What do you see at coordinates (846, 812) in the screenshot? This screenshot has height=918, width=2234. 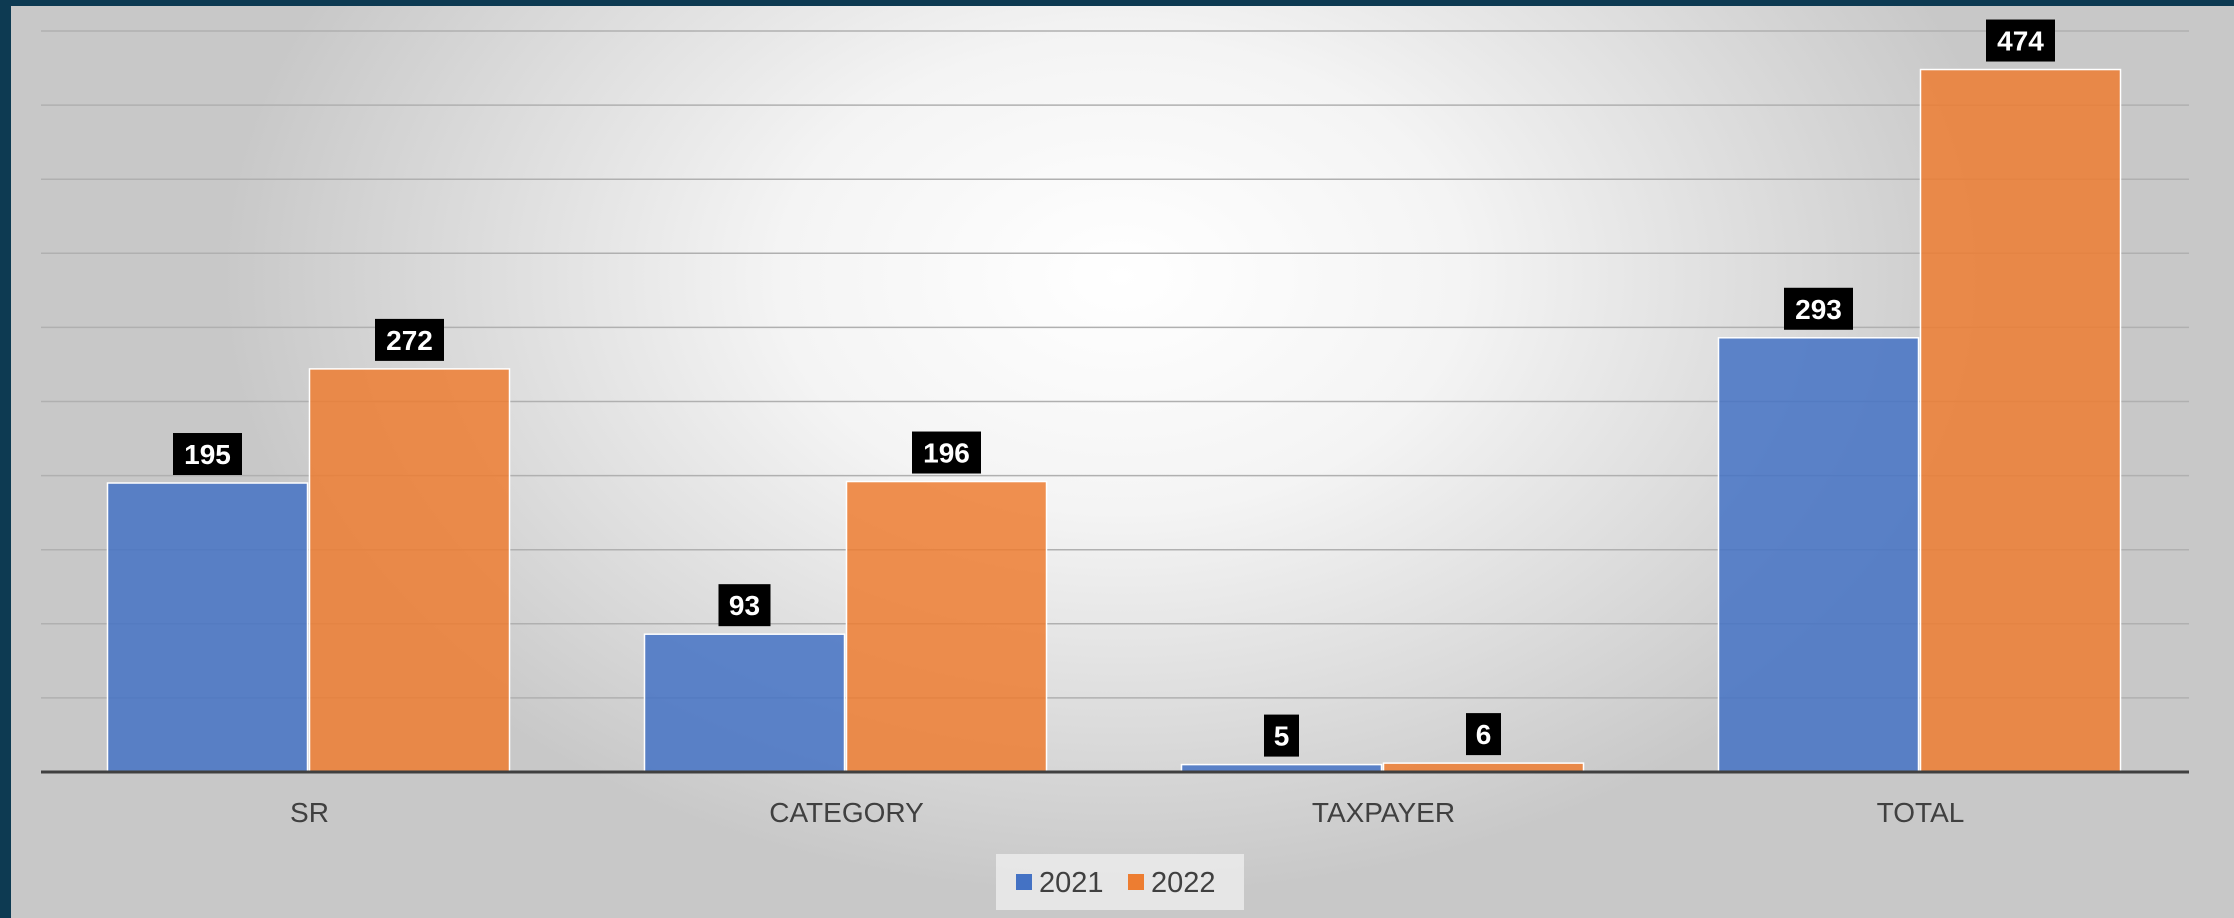 I see `category-label: CATEGORY` at bounding box center [846, 812].